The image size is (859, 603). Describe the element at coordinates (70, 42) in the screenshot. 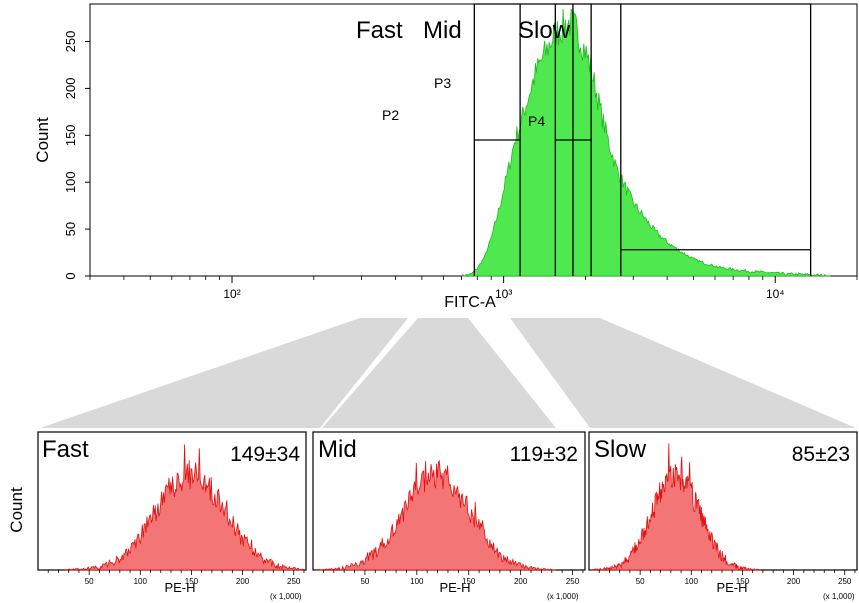

I see `y-tick-label: 250` at that location.